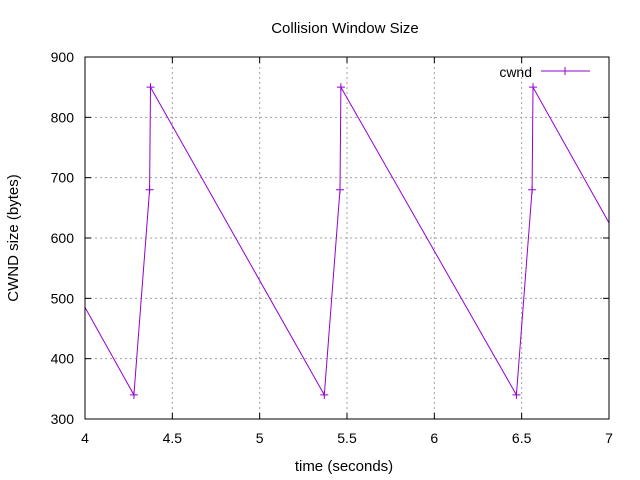 The height and width of the screenshot is (480, 640). Describe the element at coordinates (347, 438) in the screenshot. I see `x-tick-label: 5.5` at that location.